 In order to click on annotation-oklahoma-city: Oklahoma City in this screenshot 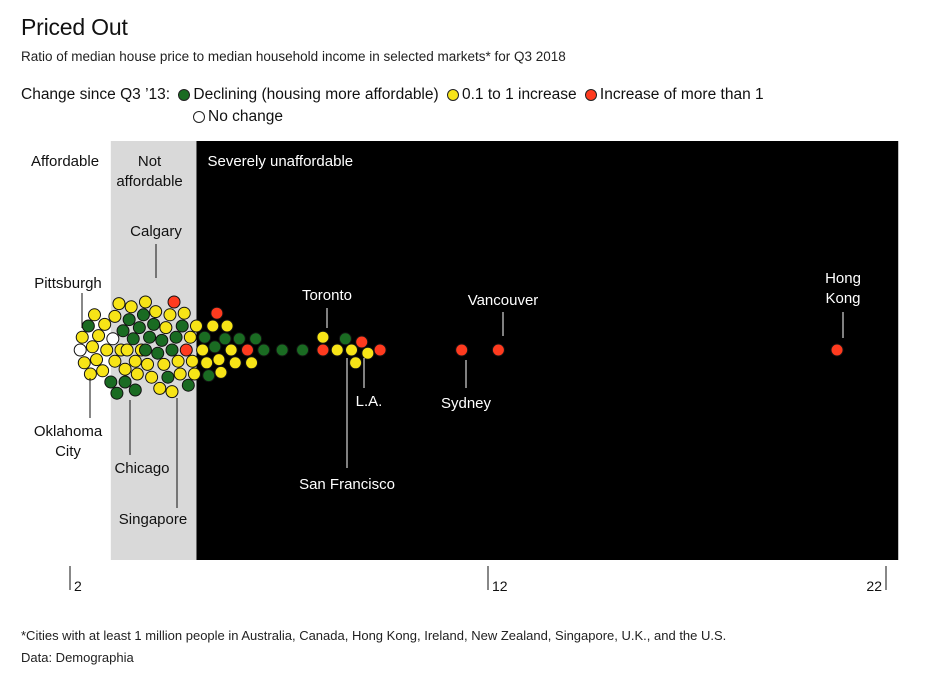, I will do `click(68, 441)`.